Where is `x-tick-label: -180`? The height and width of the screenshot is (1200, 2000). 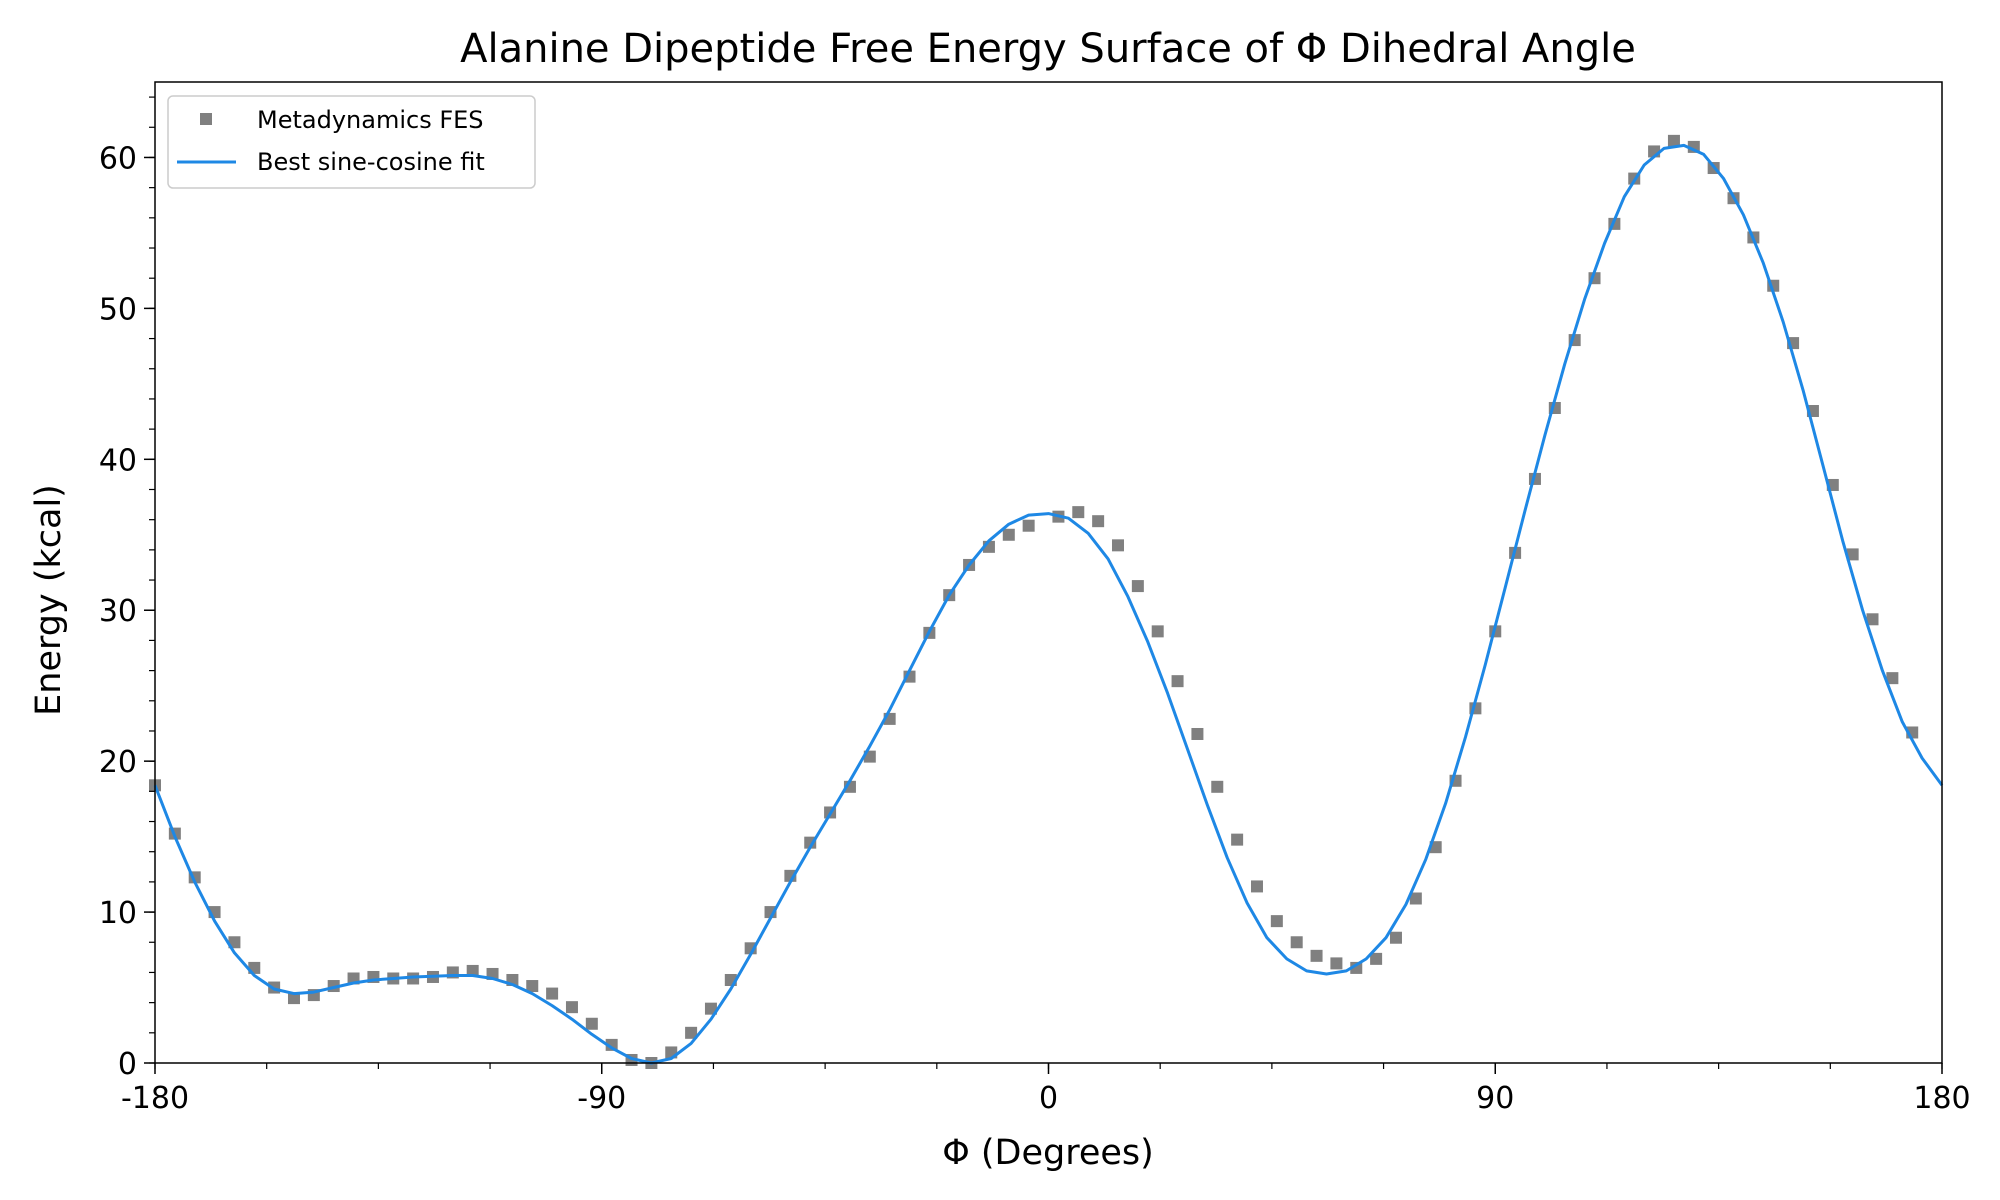
x-tick-label: -180 is located at coordinates (155, 1098).